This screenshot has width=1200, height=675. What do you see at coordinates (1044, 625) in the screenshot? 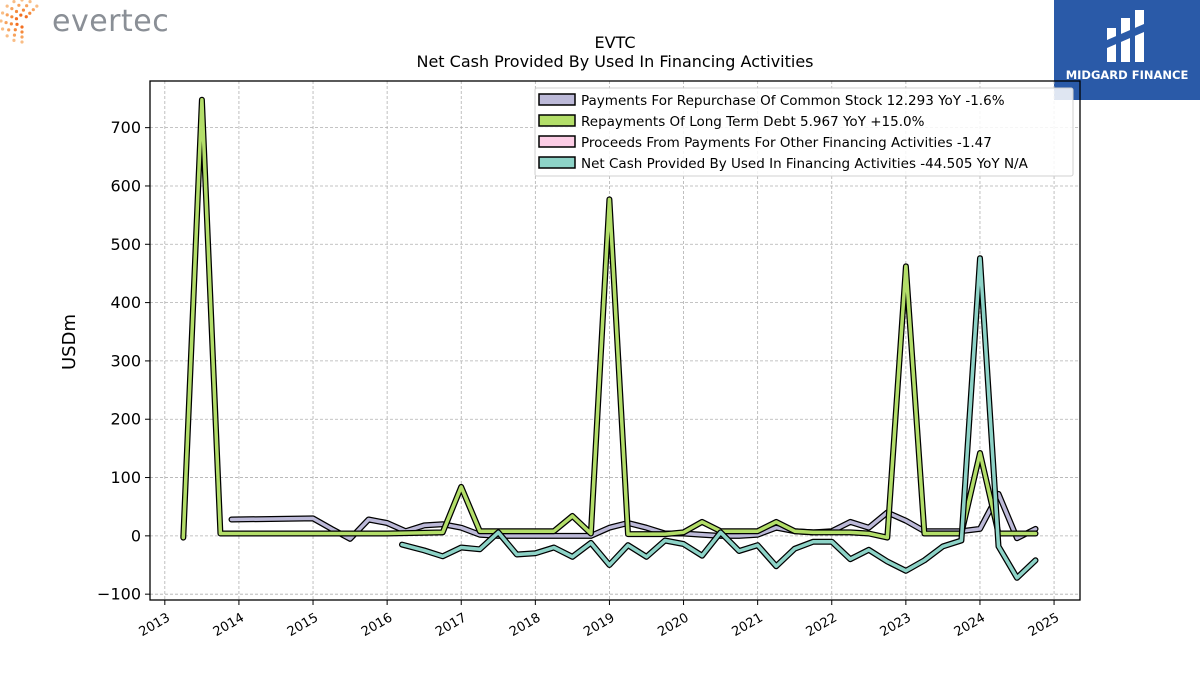
I see `x-tick-label: 2025` at bounding box center [1044, 625].